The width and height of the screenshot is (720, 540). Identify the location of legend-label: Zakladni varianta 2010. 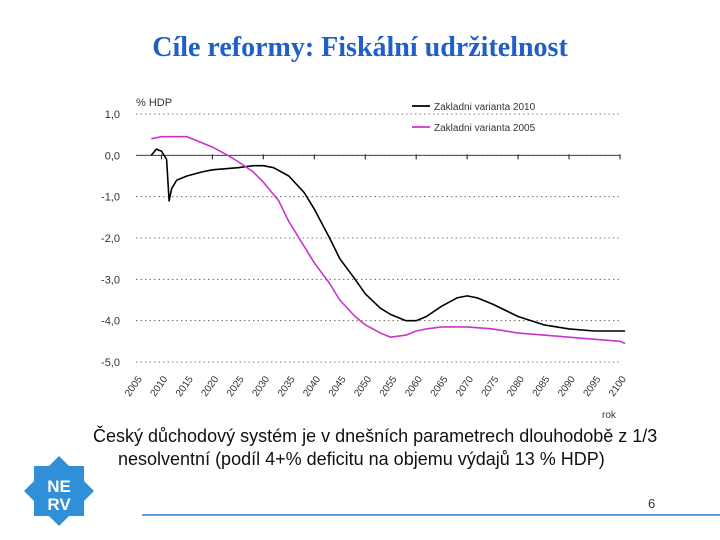
(485, 107).